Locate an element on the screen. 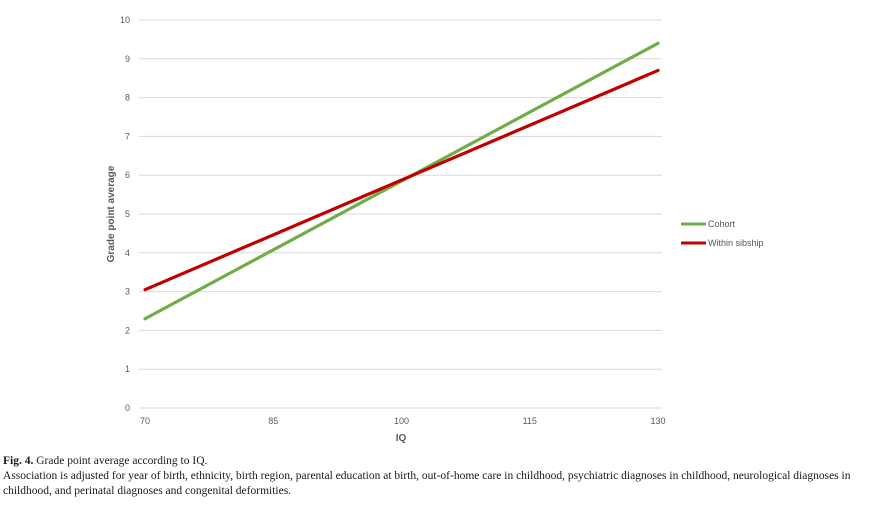  x-tick-label: 115 is located at coordinates (530, 421).